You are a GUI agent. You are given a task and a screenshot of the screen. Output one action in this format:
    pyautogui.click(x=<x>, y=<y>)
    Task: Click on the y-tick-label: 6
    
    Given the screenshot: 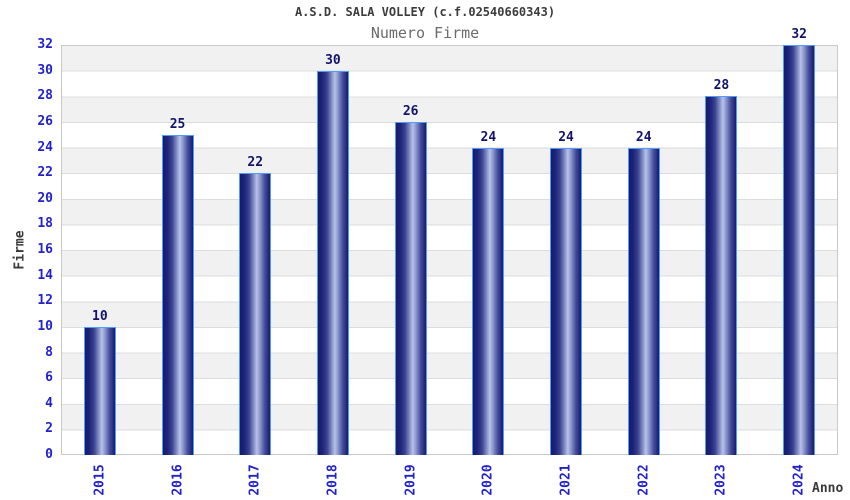 What is the action you would take?
    pyautogui.click(x=49, y=378)
    